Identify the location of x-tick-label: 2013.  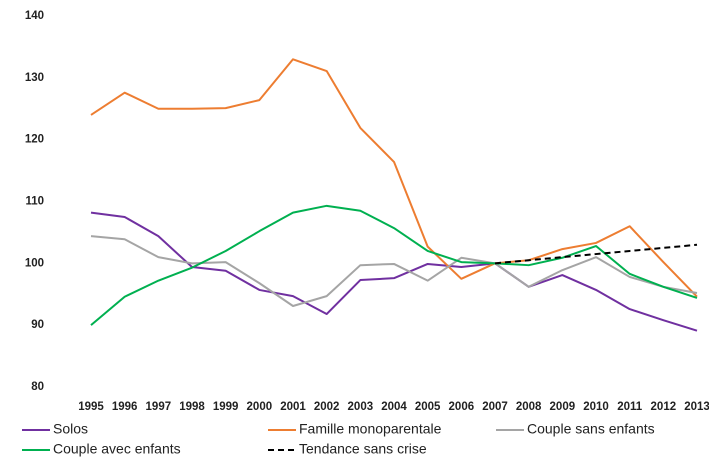
(696, 407).